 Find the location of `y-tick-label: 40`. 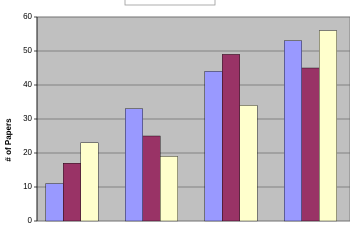

y-tick-label: 40 is located at coordinates (27, 84).